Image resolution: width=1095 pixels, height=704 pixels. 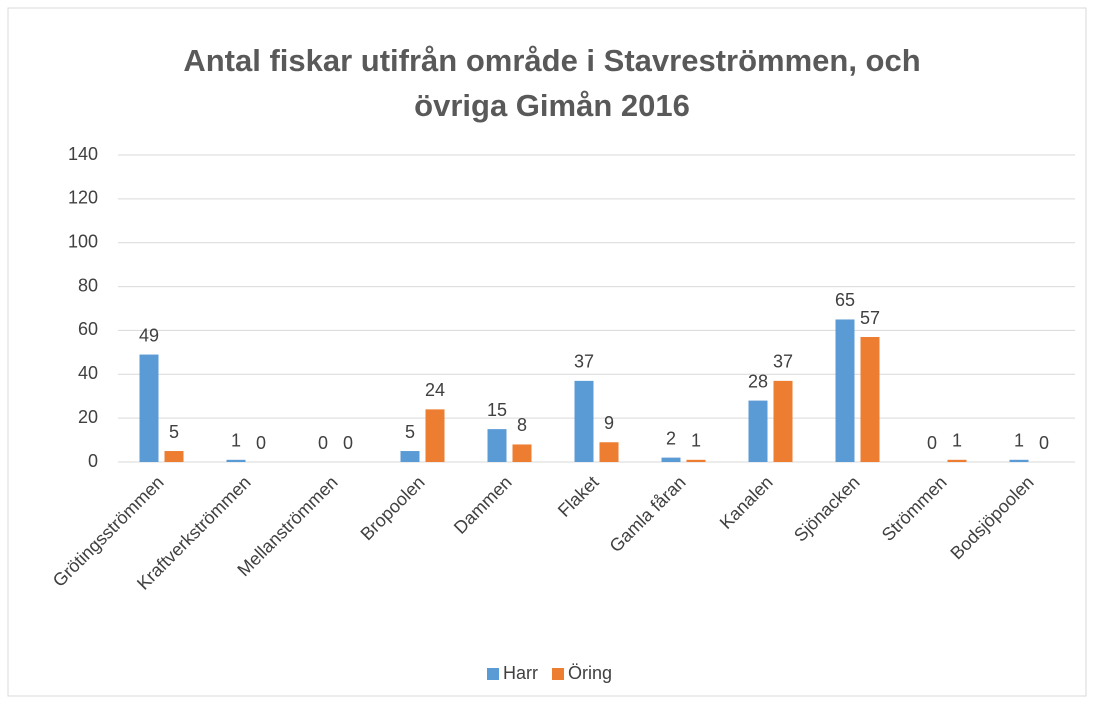 I want to click on value-label: 15, so click(x=497, y=410).